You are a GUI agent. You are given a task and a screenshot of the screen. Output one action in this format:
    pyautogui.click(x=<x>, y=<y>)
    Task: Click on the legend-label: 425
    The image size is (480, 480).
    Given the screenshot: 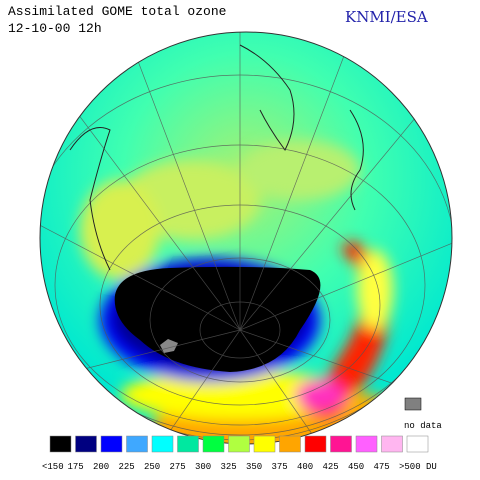 What is the action you would take?
    pyautogui.click(x=331, y=467)
    